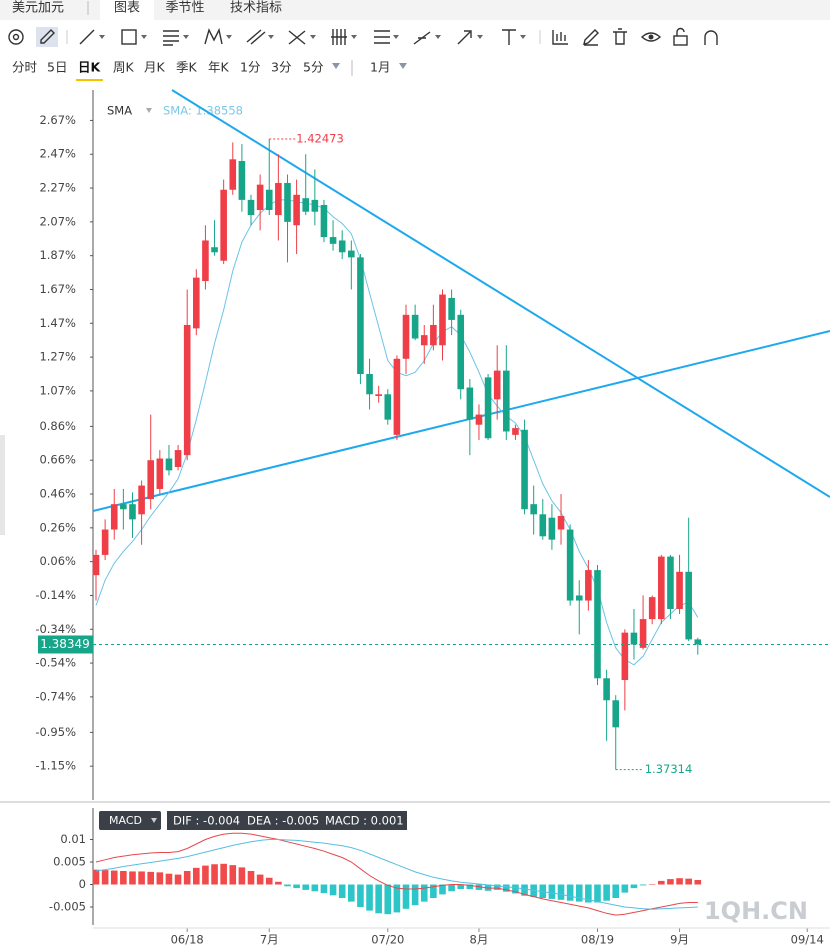 The width and height of the screenshot is (830, 949). What do you see at coordinates (57, 154) in the screenshot?
I see `y-tick-label: 2.47%` at bounding box center [57, 154].